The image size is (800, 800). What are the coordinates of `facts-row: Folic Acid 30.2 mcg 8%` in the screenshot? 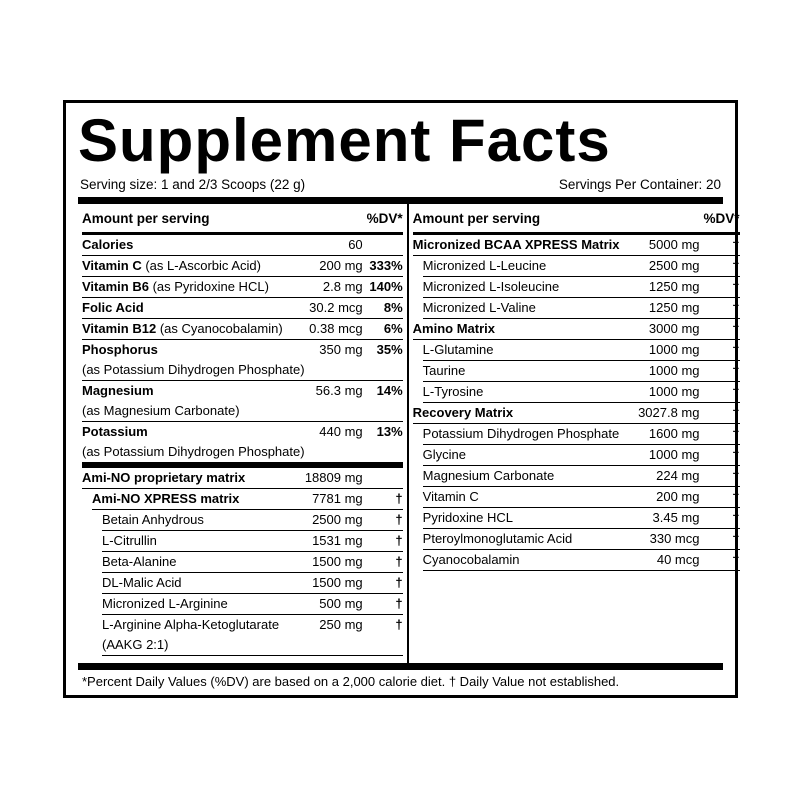 It's located at (242, 308).